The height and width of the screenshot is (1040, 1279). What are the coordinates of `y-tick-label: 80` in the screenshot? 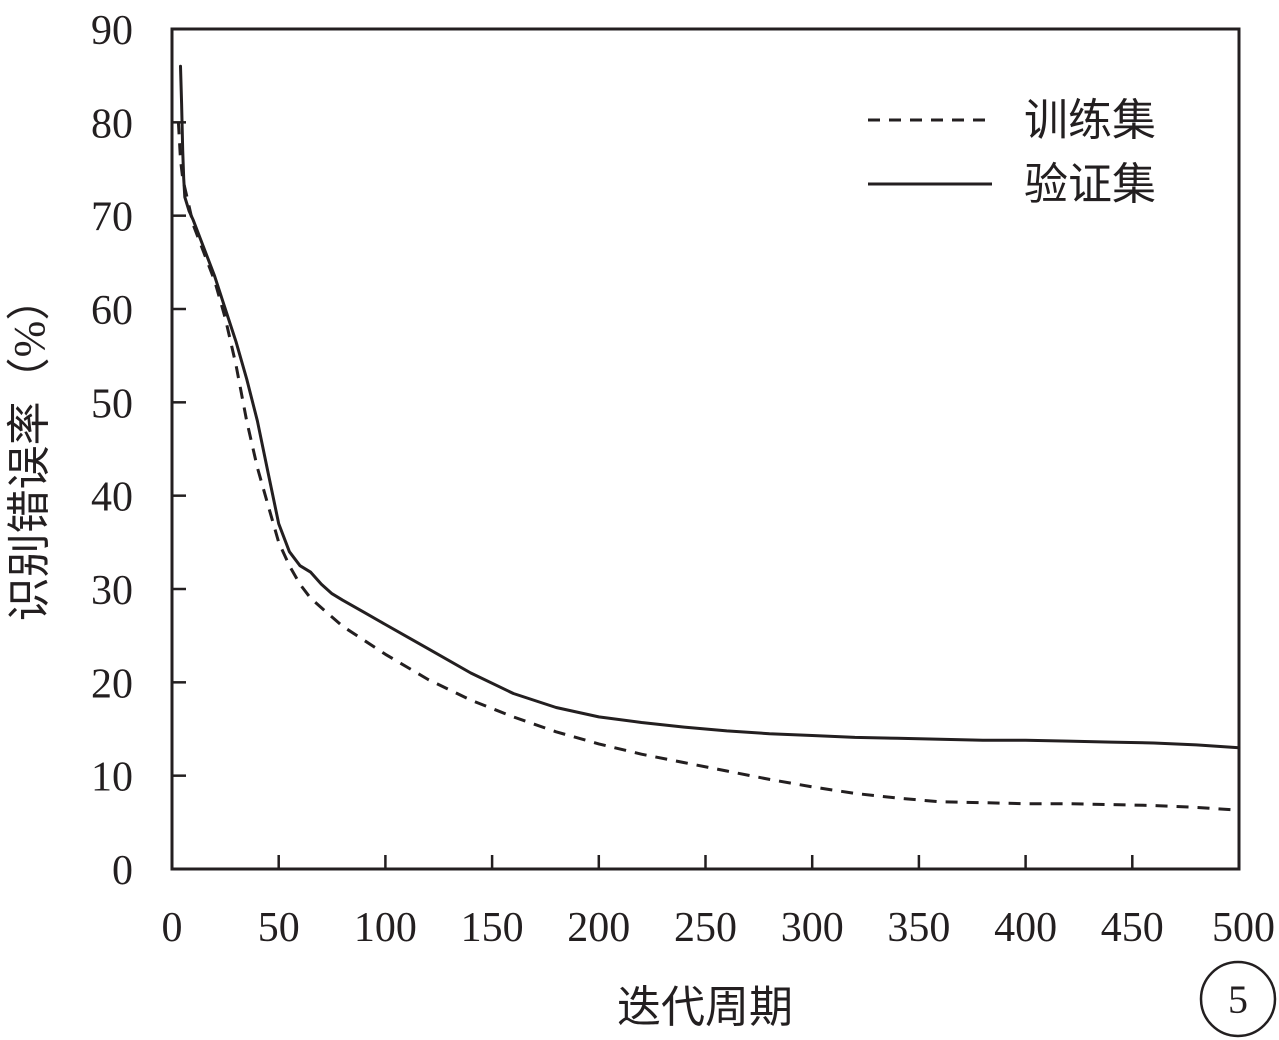 It's located at (112, 124).